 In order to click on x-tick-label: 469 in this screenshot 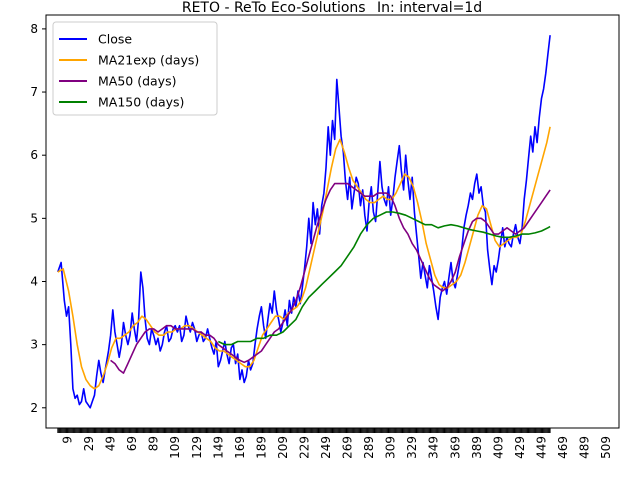, I will do `click(563, 447)`.